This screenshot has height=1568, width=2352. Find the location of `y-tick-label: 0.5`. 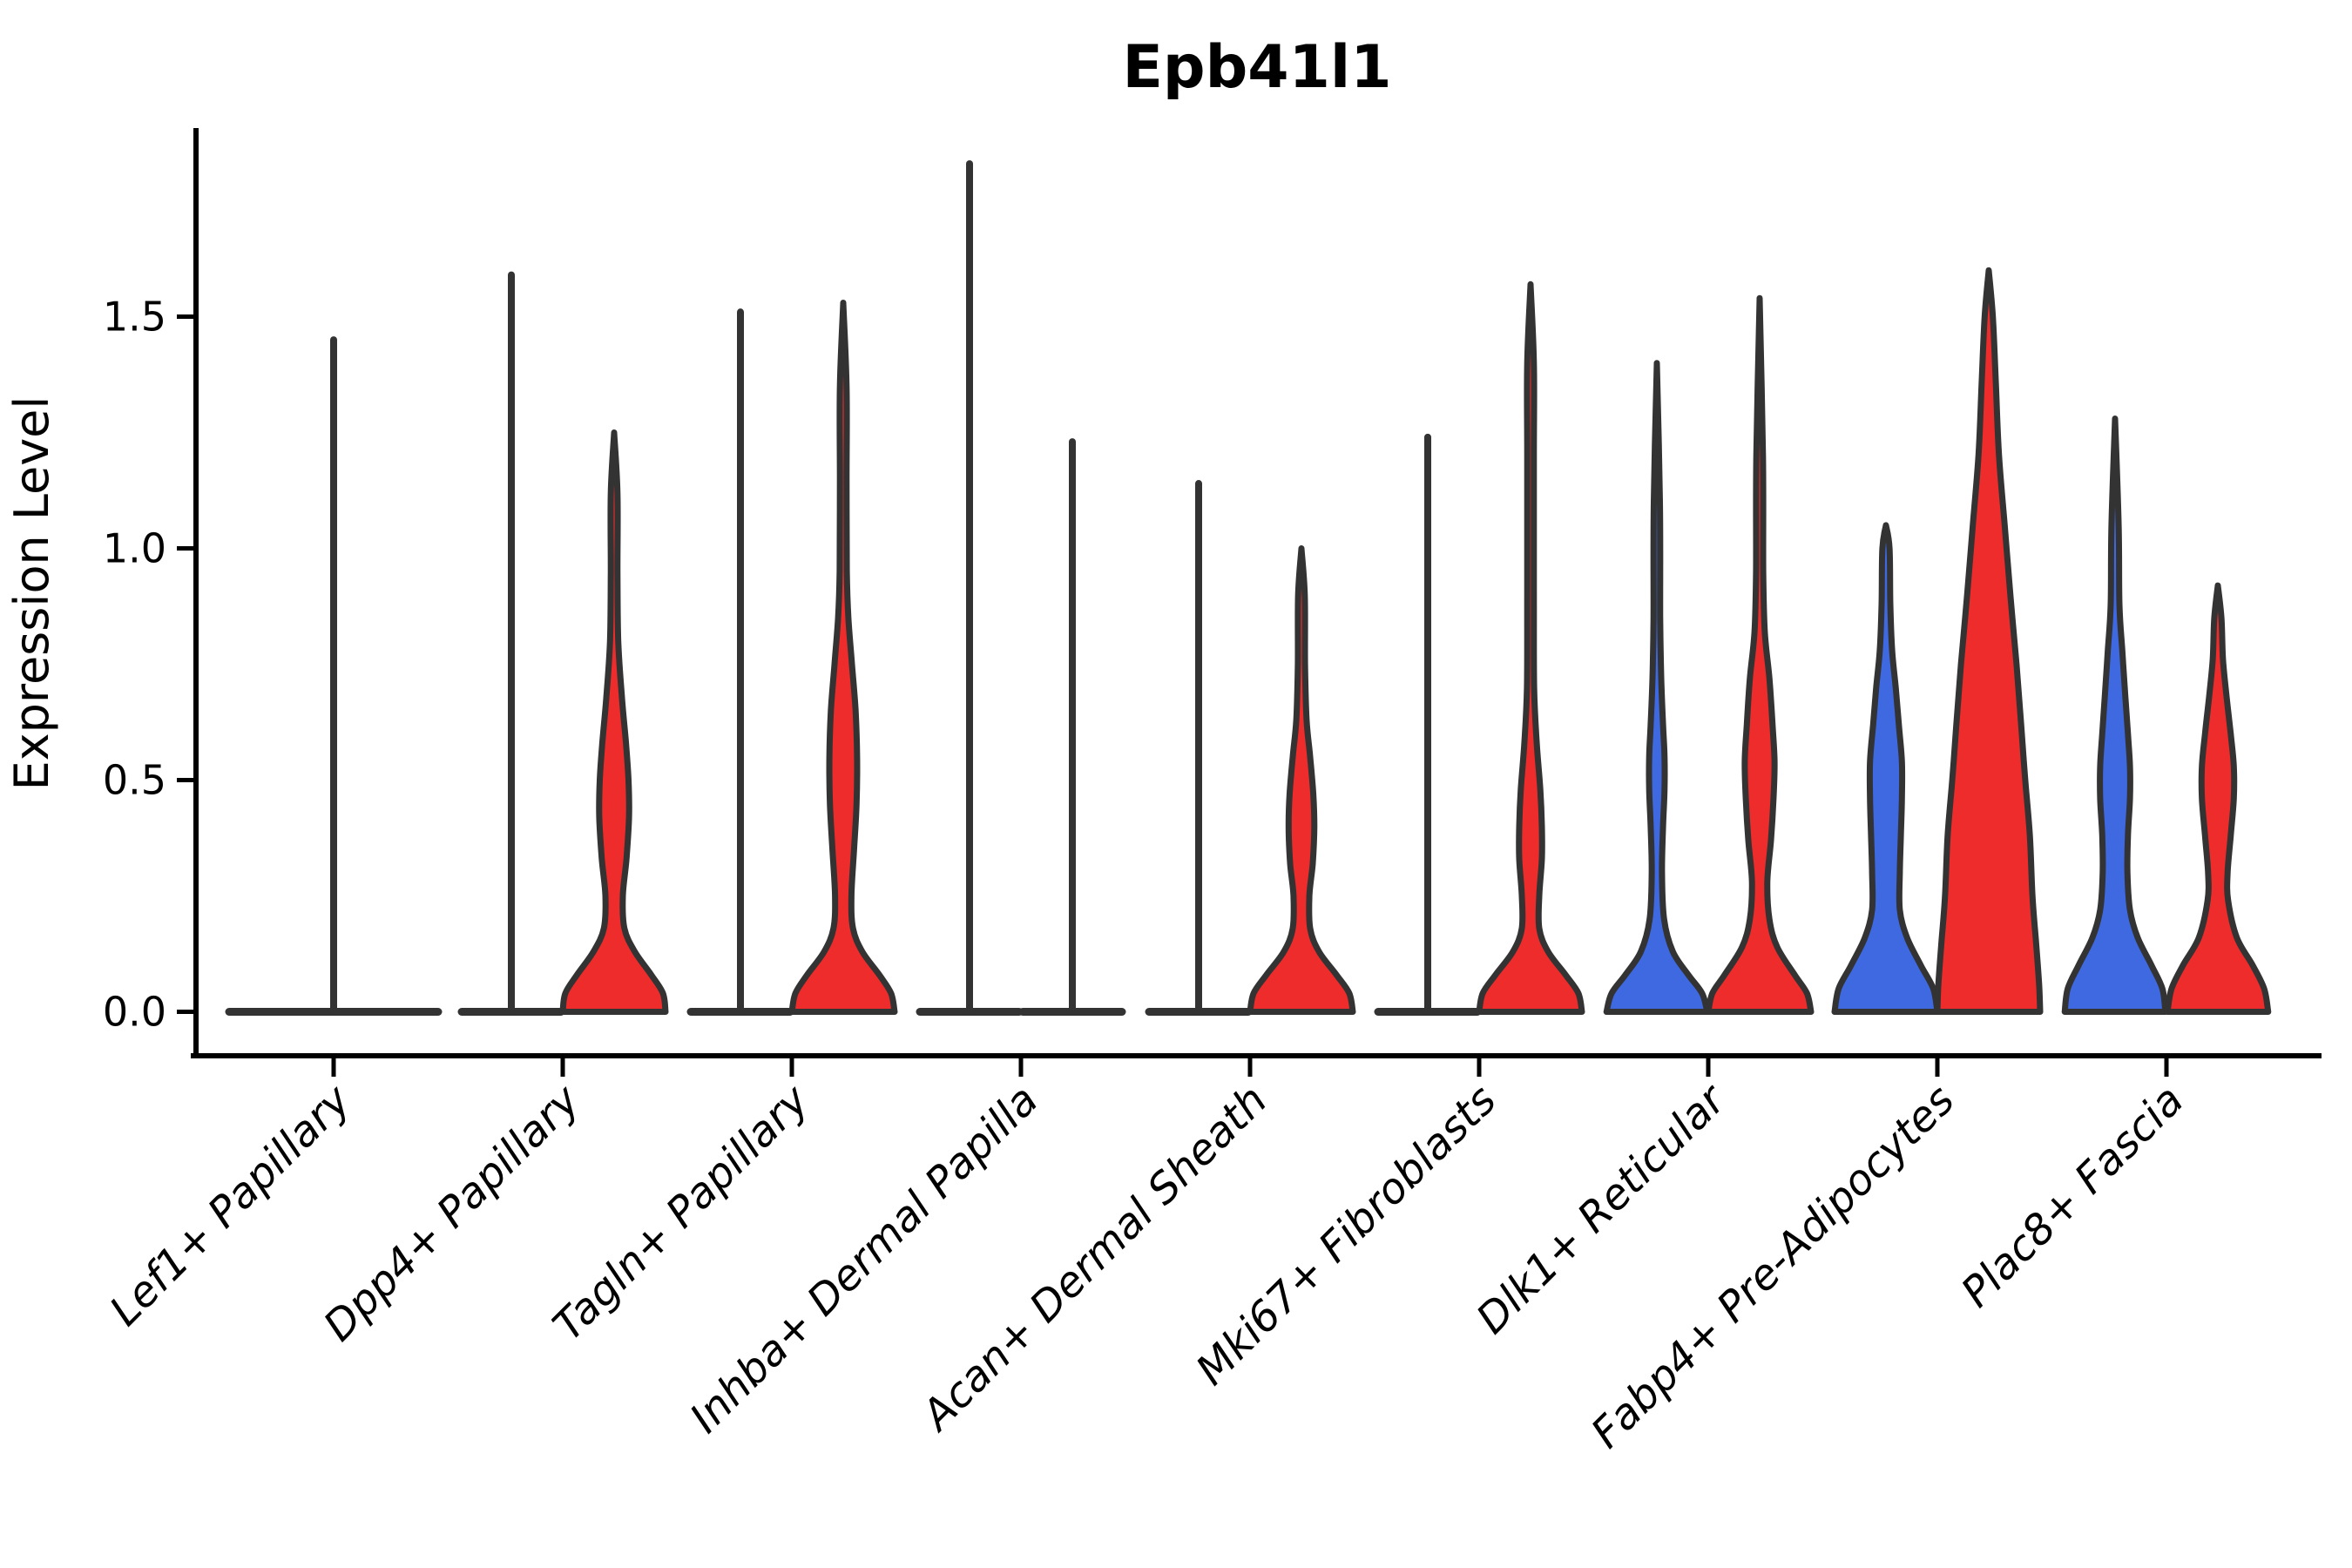

y-tick-label: 0.5 is located at coordinates (134, 780).